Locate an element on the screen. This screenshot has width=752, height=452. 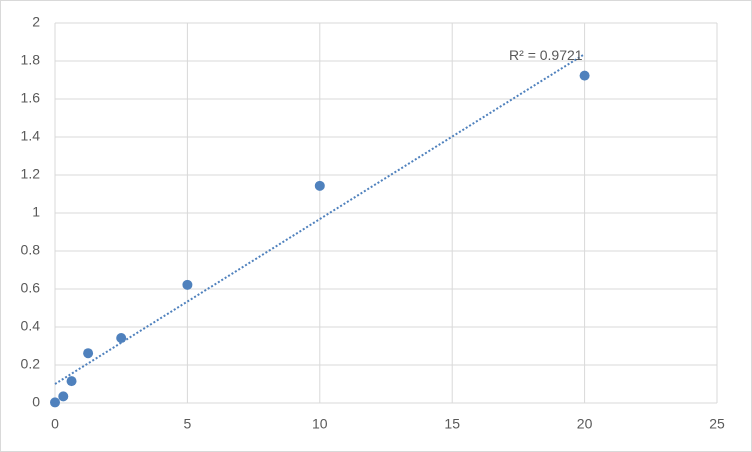
y-tick-label: 1 is located at coordinates (36, 212).